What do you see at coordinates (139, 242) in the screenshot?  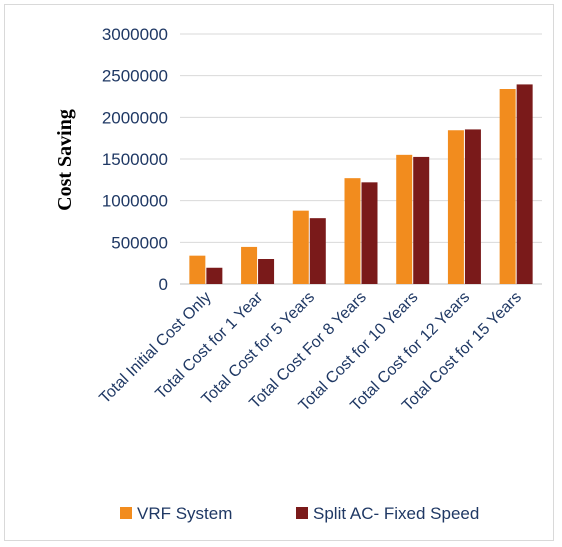 I see `y-tick-label: 500000` at bounding box center [139, 242].